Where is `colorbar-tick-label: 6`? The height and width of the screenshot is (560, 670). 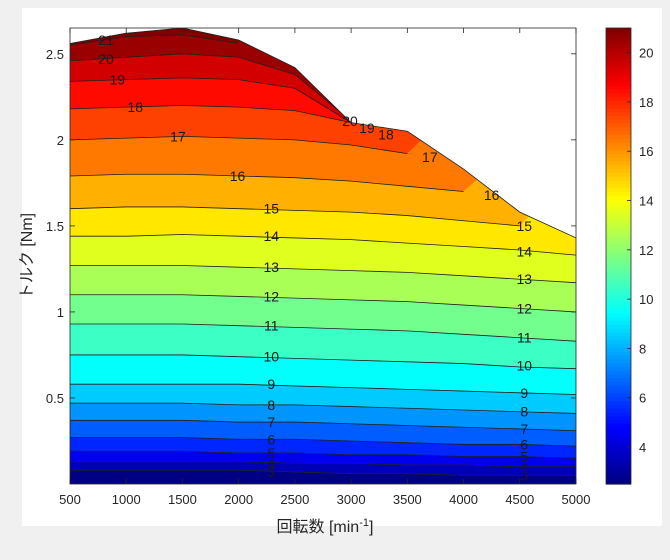 colorbar-tick-label: 6 is located at coordinates (642, 398).